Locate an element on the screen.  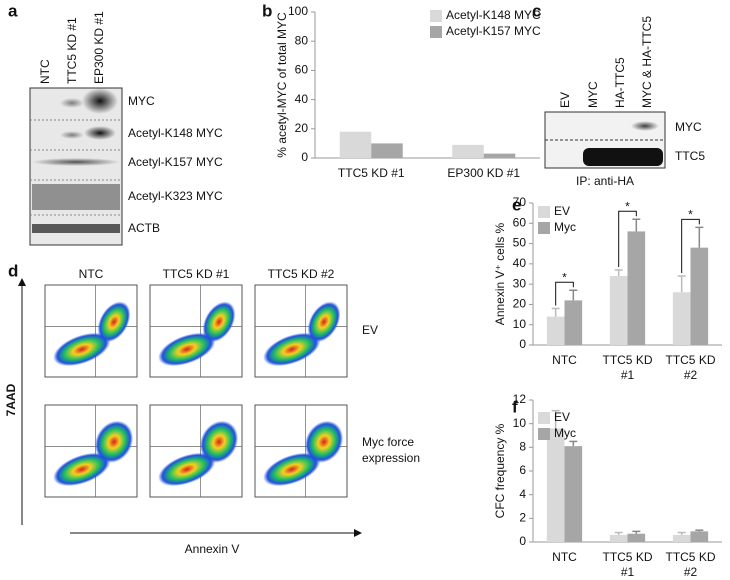
axis-title: Annexin V is located at coordinates (212, 549).